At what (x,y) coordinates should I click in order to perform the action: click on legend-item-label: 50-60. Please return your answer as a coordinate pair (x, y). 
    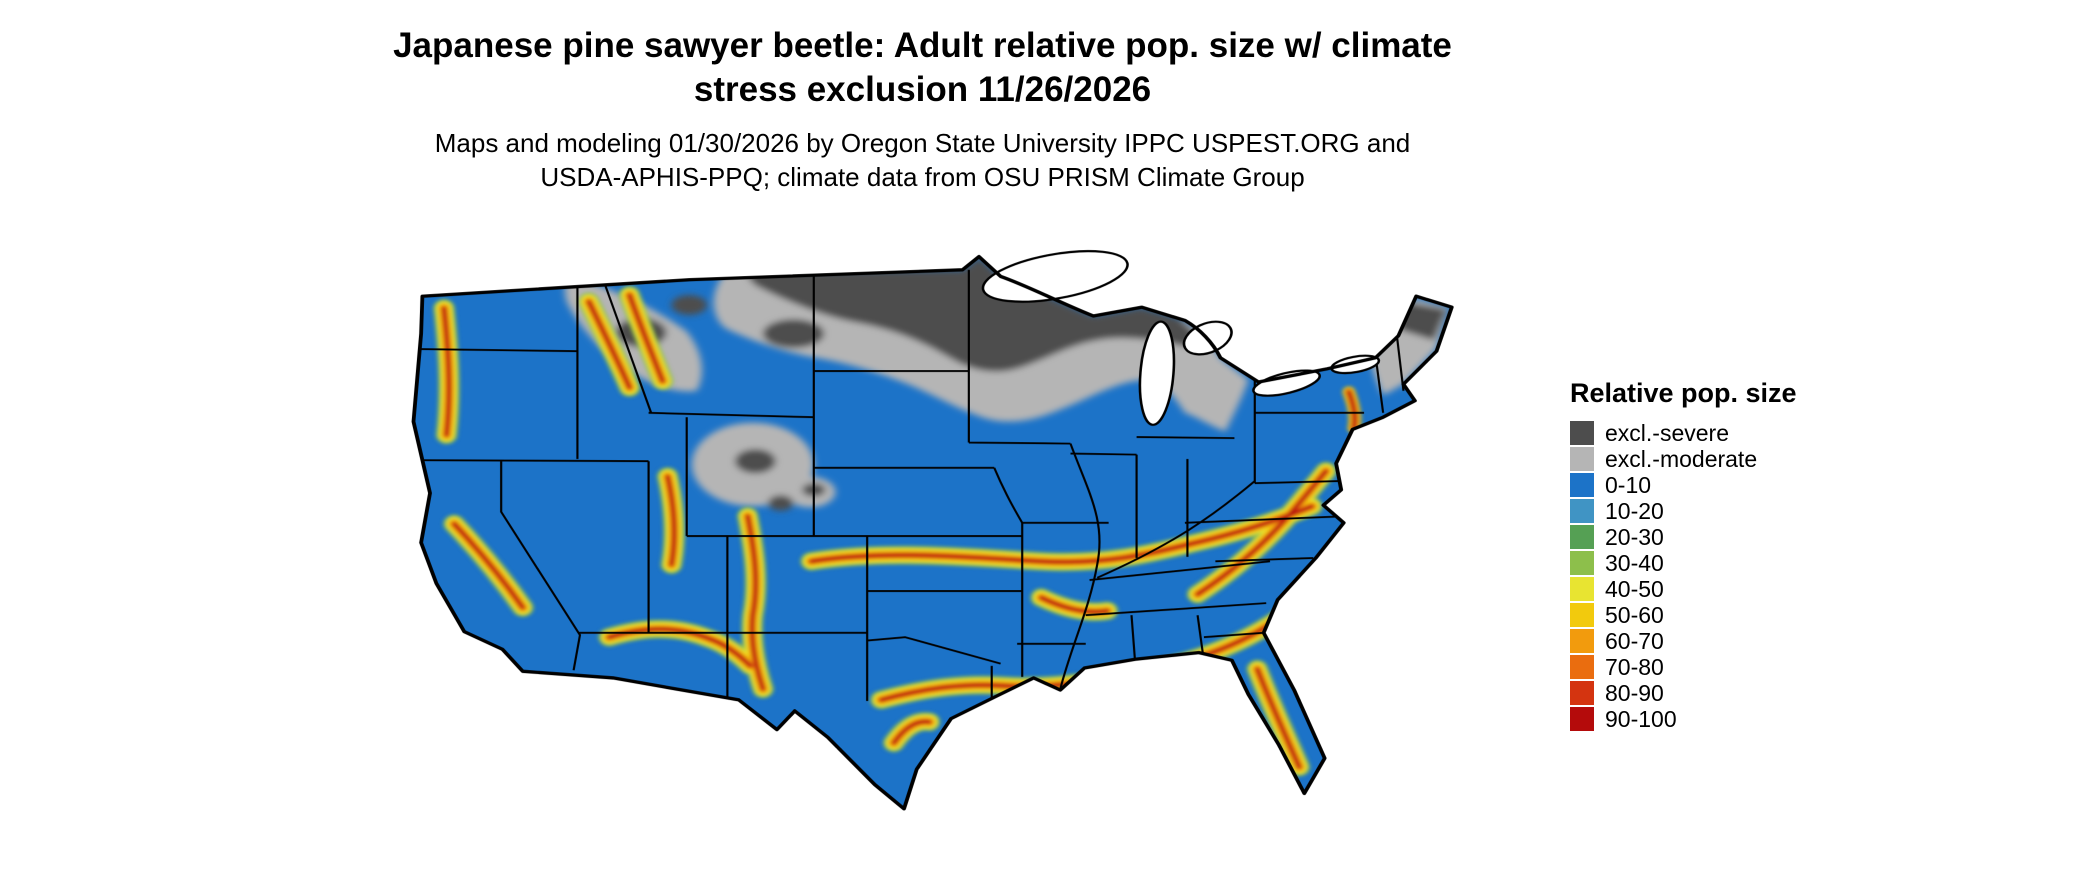
    Looking at the image, I should click on (1634, 614).